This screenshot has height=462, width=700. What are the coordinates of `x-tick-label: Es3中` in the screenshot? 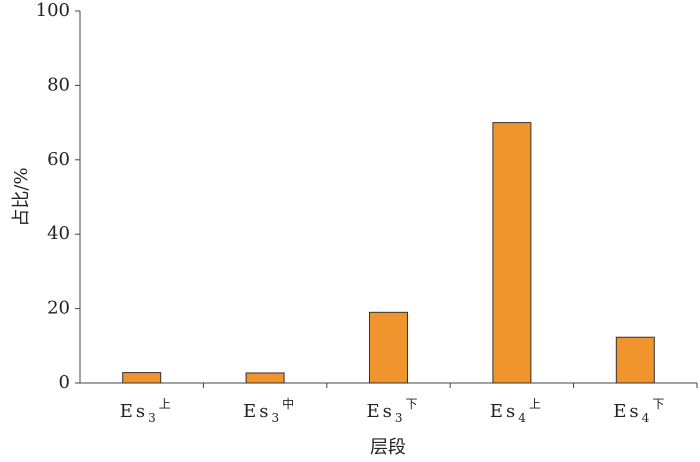 It's located at (270, 410).